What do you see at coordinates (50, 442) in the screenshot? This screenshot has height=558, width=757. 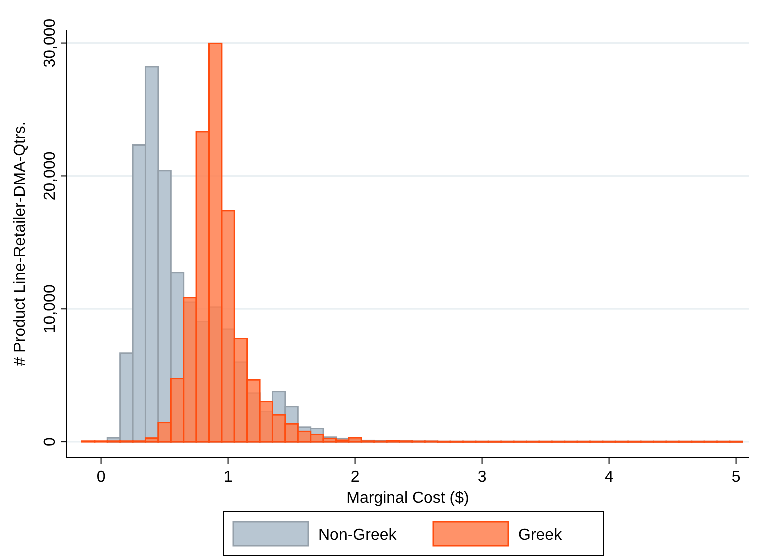 I see `y-tick-label: 0` at bounding box center [50, 442].